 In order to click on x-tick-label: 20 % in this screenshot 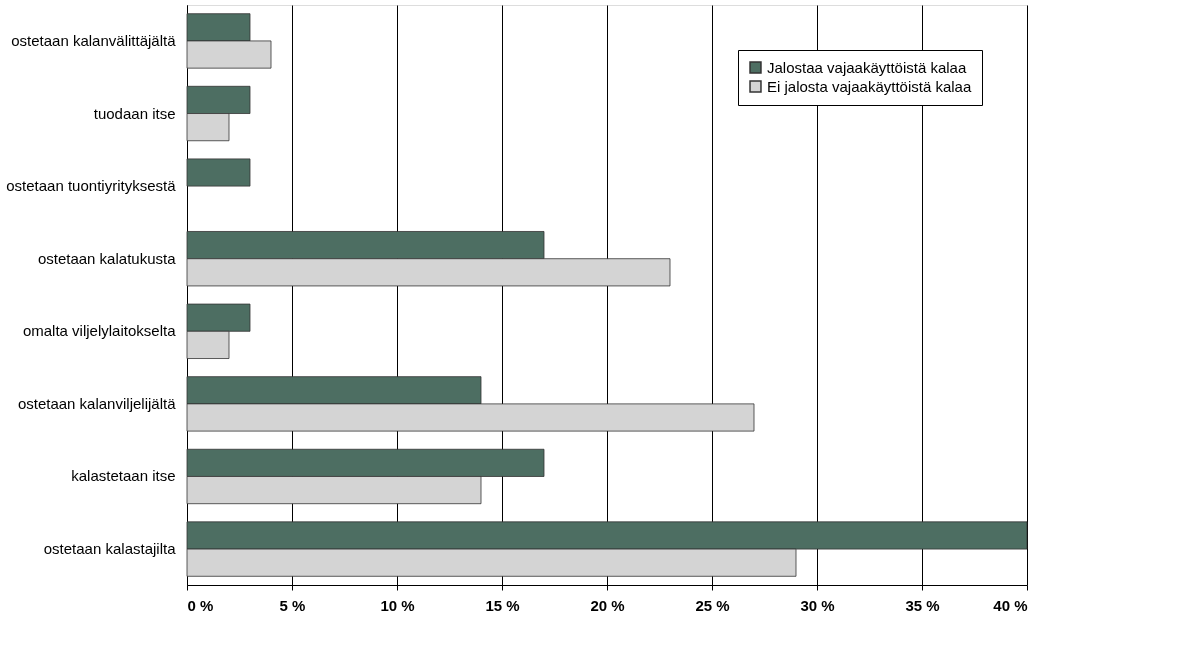, I will do `click(607, 605)`.